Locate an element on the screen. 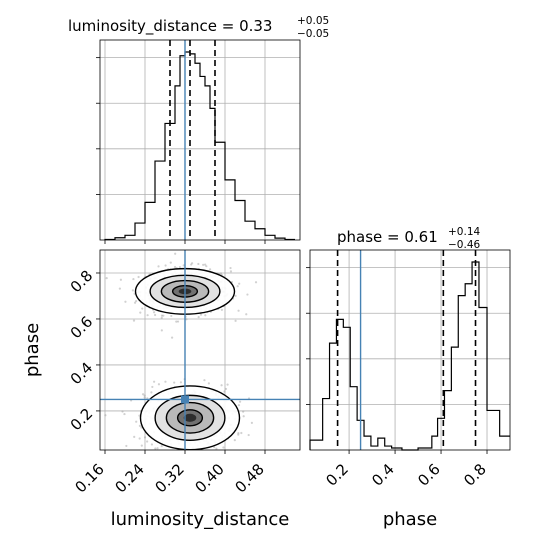 This screenshot has width=550, height=550. title-luminosity-distance-minus: −0.05 is located at coordinates (313, 34).